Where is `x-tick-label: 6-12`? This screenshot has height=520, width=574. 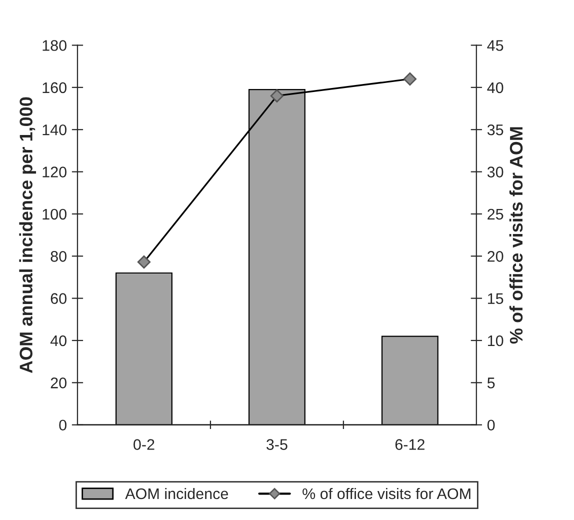 x-tick-label: 6-12 is located at coordinates (409, 444).